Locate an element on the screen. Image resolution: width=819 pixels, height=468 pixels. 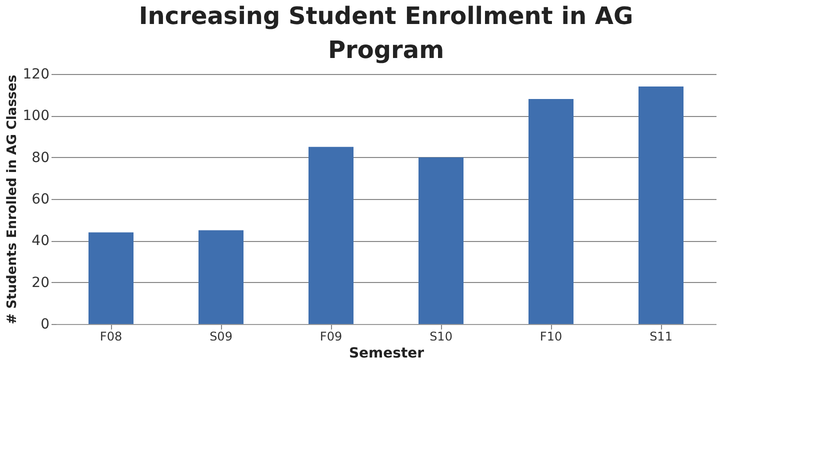
x-tick-label: F08 is located at coordinates (111, 337).